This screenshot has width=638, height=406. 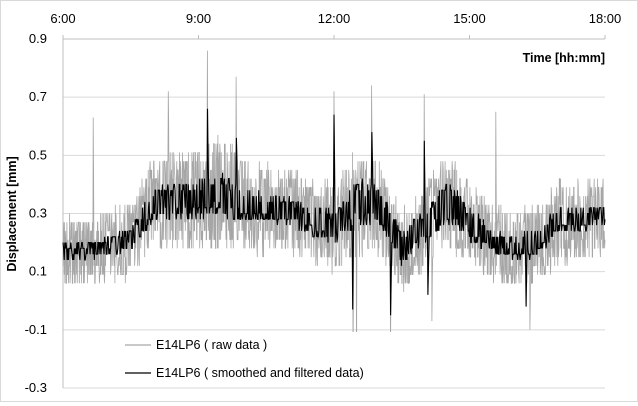 What do you see at coordinates (38, 271) in the screenshot?
I see `y-tick-label: 0.1` at bounding box center [38, 271].